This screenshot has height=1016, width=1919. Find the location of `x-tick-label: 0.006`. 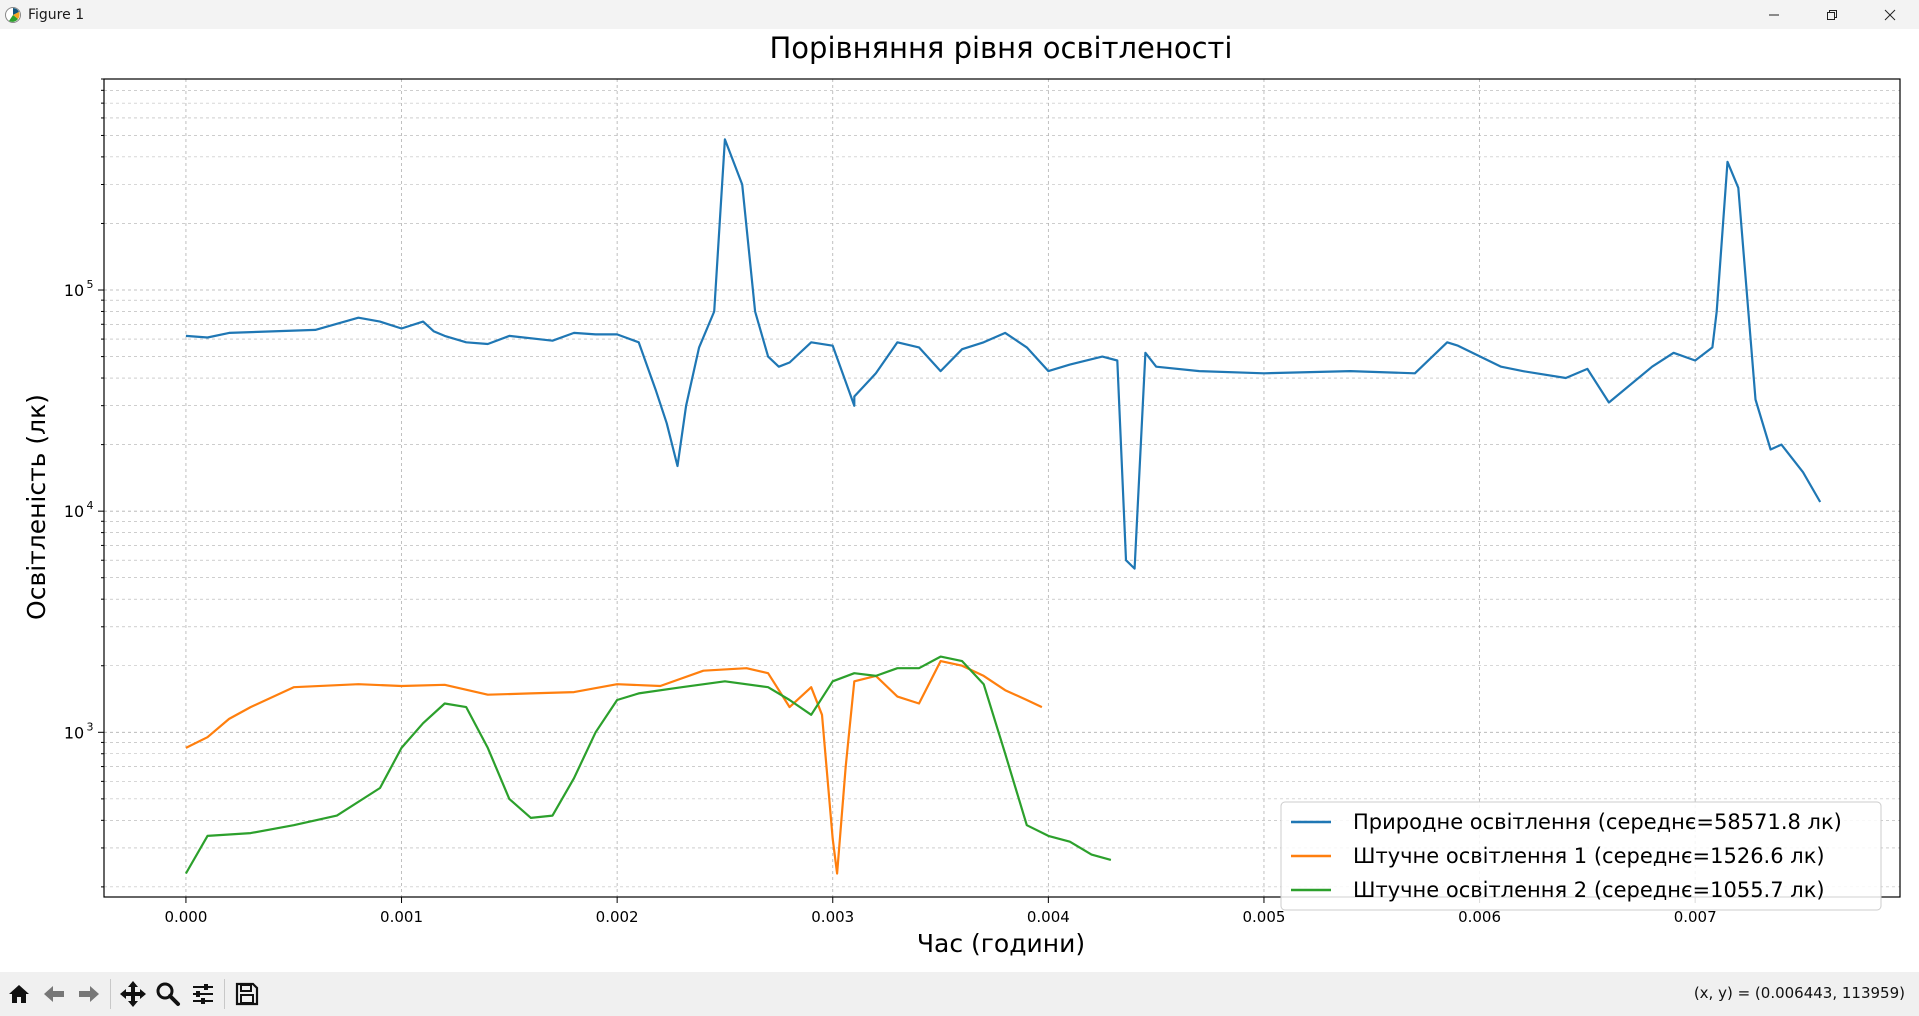

x-tick-label: 0.006 is located at coordinates (1479, 917).